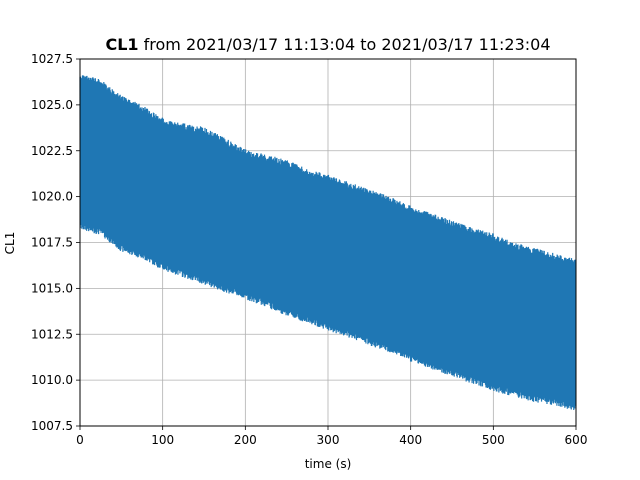  Describe the element at coordinates (52, 105) in the screenshot. I see `y-tick-label: 1025.0` at that location.